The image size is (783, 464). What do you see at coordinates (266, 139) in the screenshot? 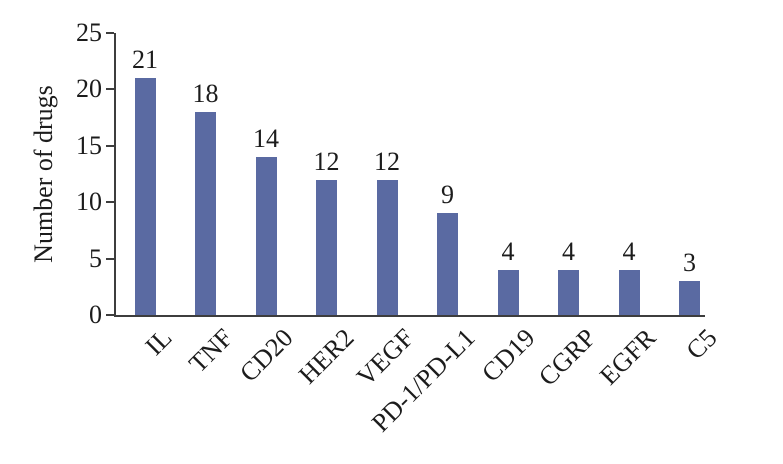
I see `bar-value-label: 14` at bounding box center [266, 139].